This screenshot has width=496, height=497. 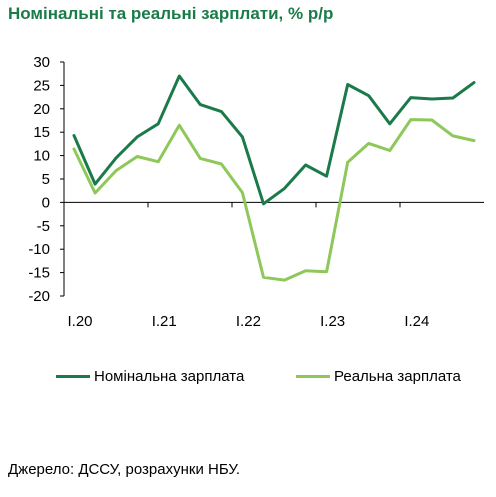 I want to click on y-tick-label: -20, so click(x=39, y=296).